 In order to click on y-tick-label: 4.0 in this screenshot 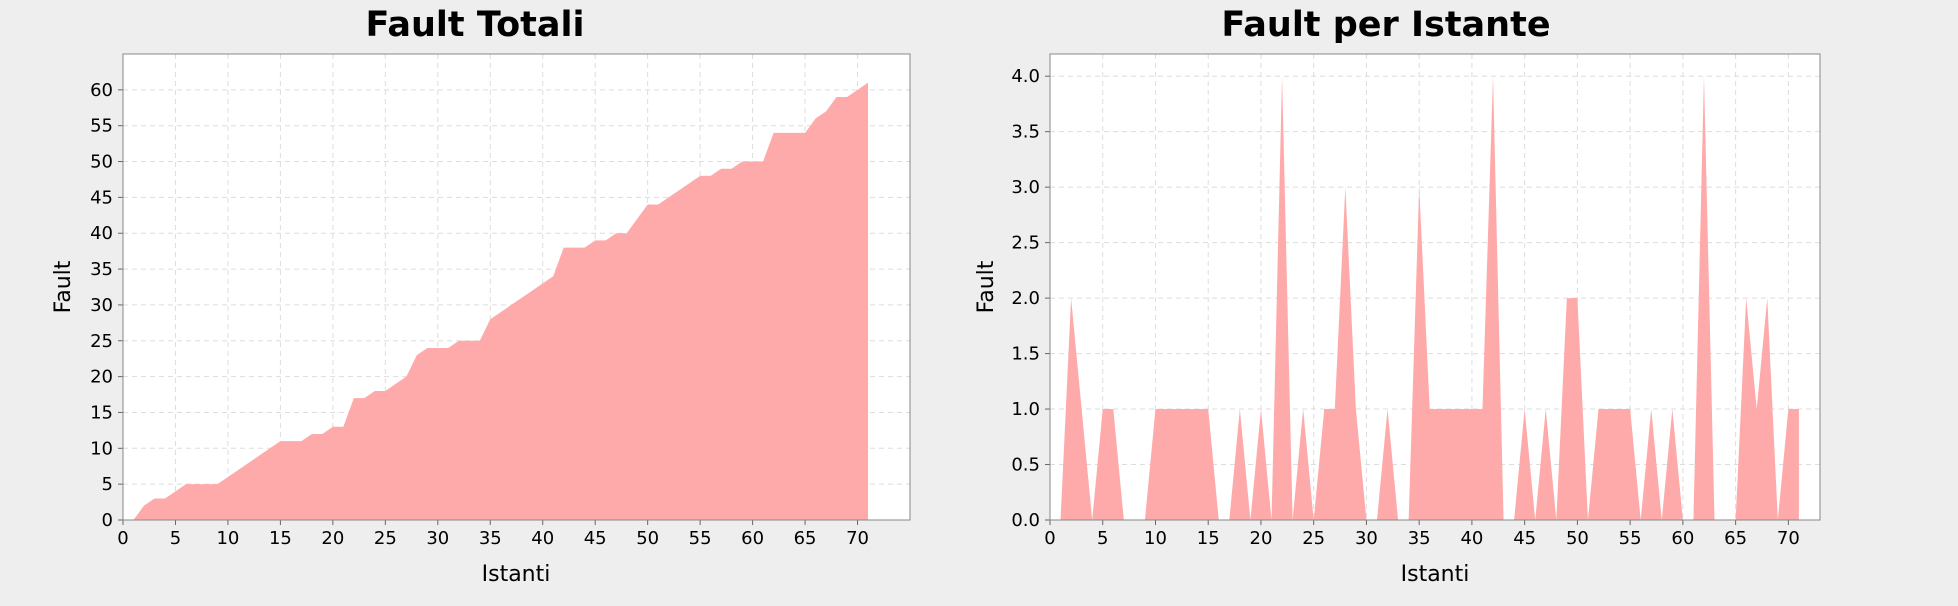, I will do `click(1025, 76)`.